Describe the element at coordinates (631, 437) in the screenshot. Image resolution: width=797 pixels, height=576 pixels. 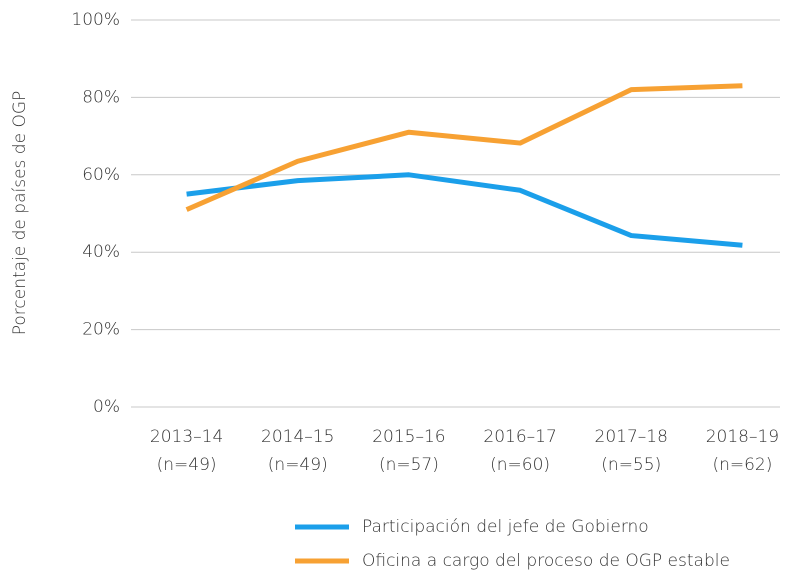
I see `x-tick-label: 2017–18` at that location.